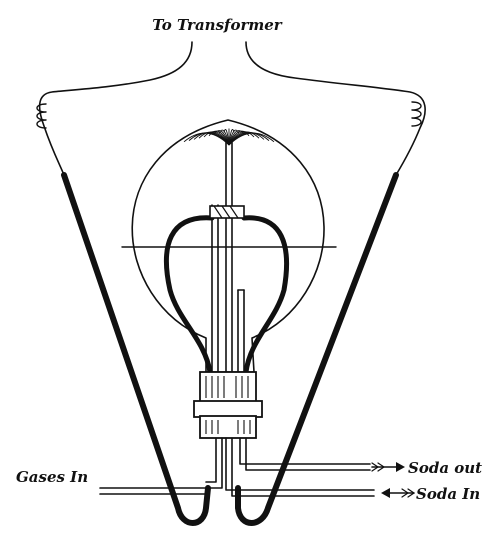 The width and height of the screenshot is (500, 545). I want to click on label-soda-in: Soda In, so click(448, 494).